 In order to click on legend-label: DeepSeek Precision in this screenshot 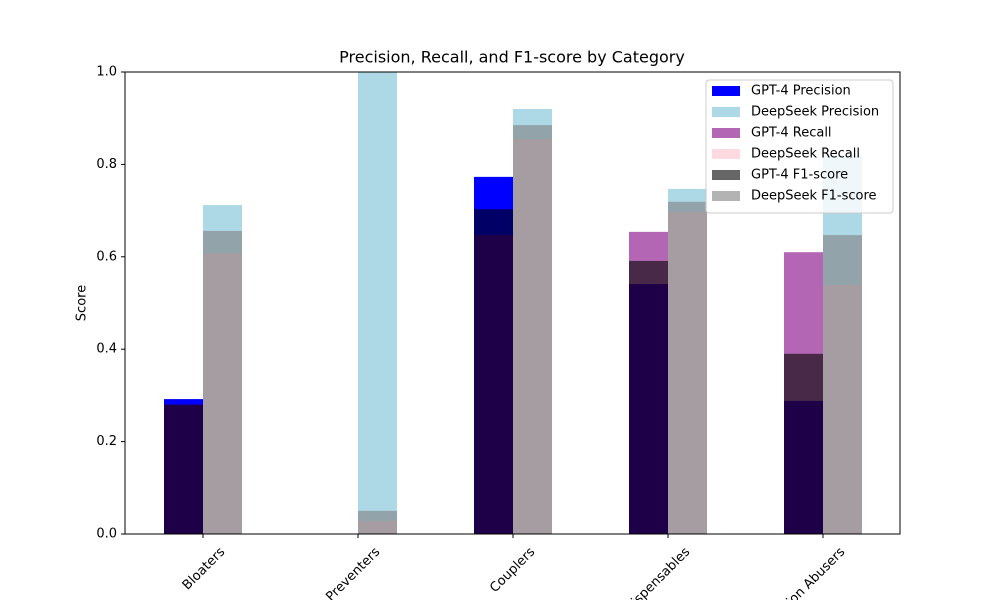, I will do `click(815, 112)`.